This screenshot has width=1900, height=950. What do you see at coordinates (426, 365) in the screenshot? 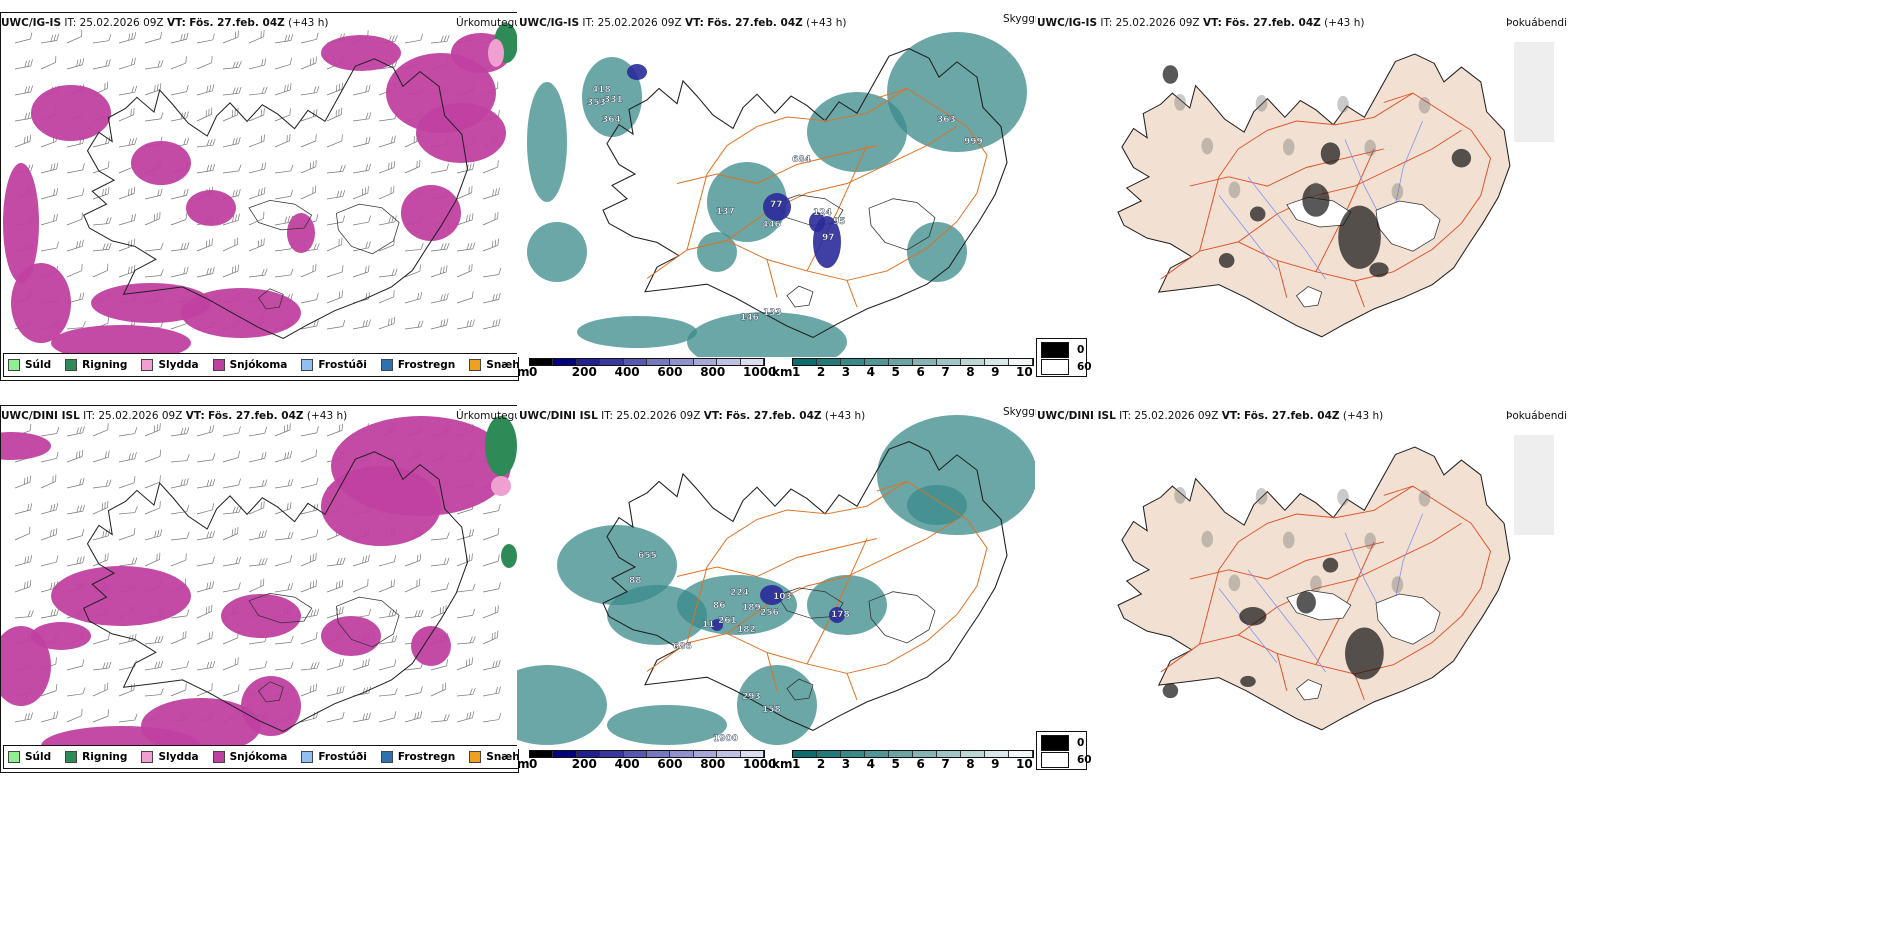
I see `legend-label: Frostregn` at bounding box center [426, 365].